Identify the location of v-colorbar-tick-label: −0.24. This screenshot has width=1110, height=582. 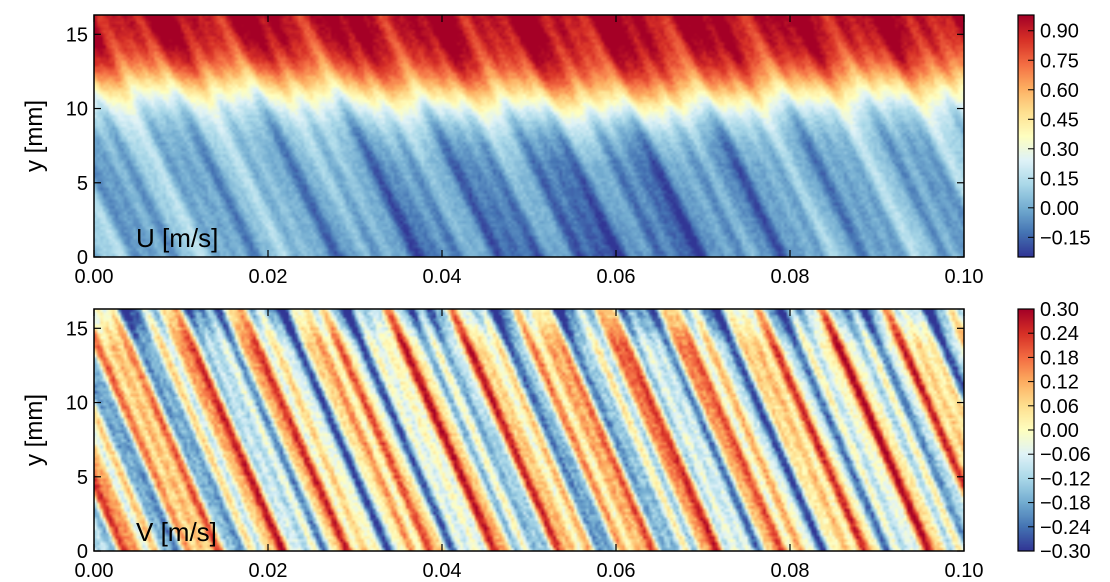
(1065, 528).